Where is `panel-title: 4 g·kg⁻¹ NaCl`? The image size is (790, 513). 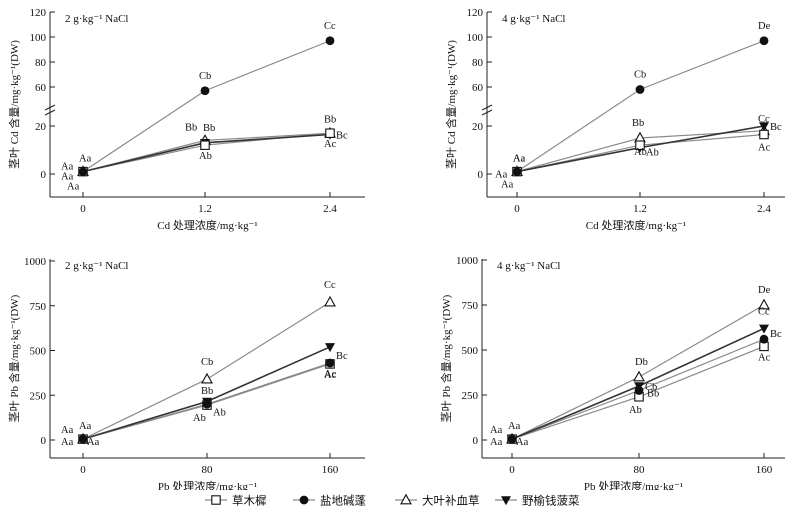
panel-title: 4 g·kg⁻¹ NaCl is located at coordinates (529, 266).